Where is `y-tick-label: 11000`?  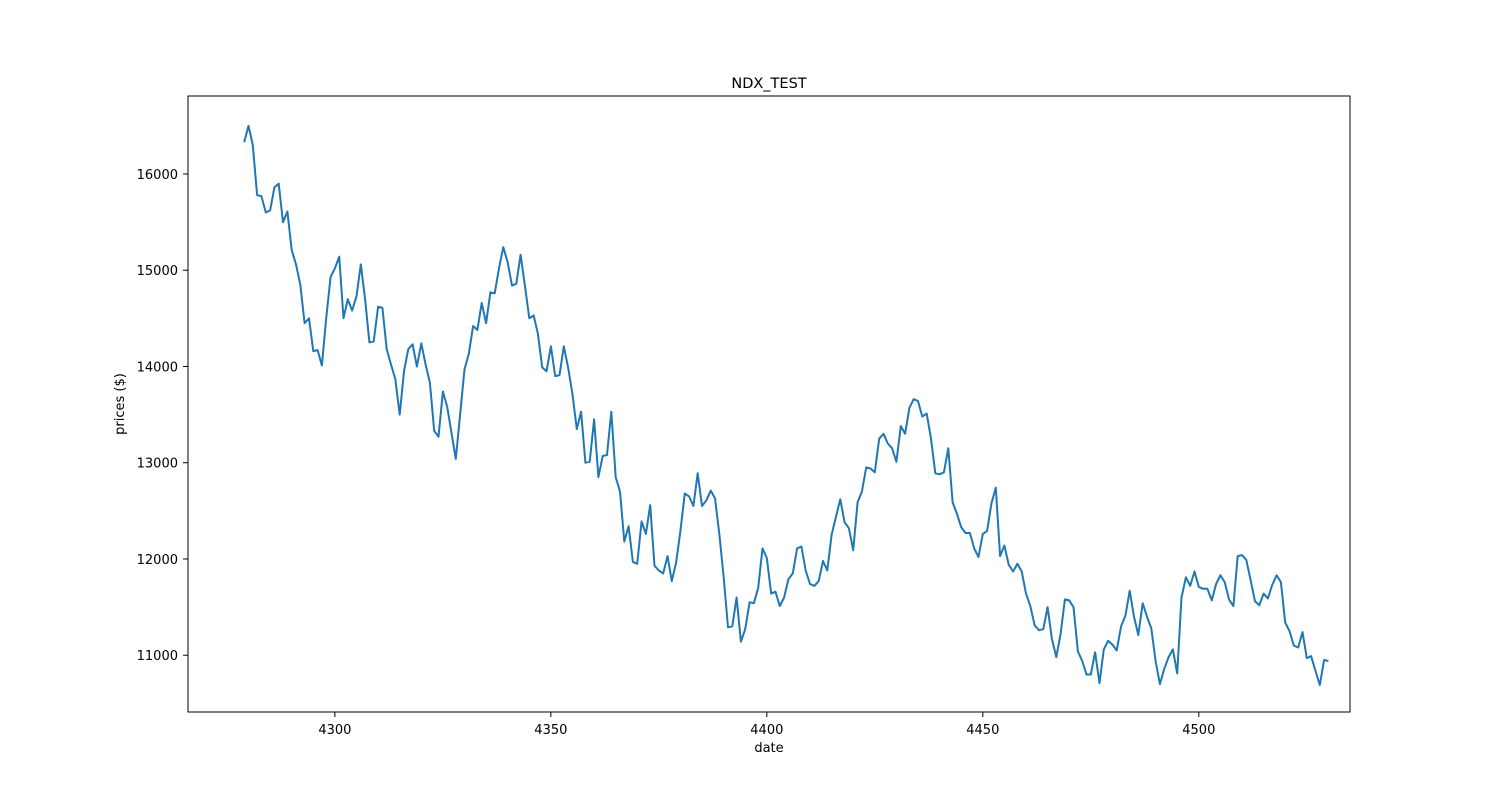 y-tick-label: 11000 is located at coordinates (157, 656).